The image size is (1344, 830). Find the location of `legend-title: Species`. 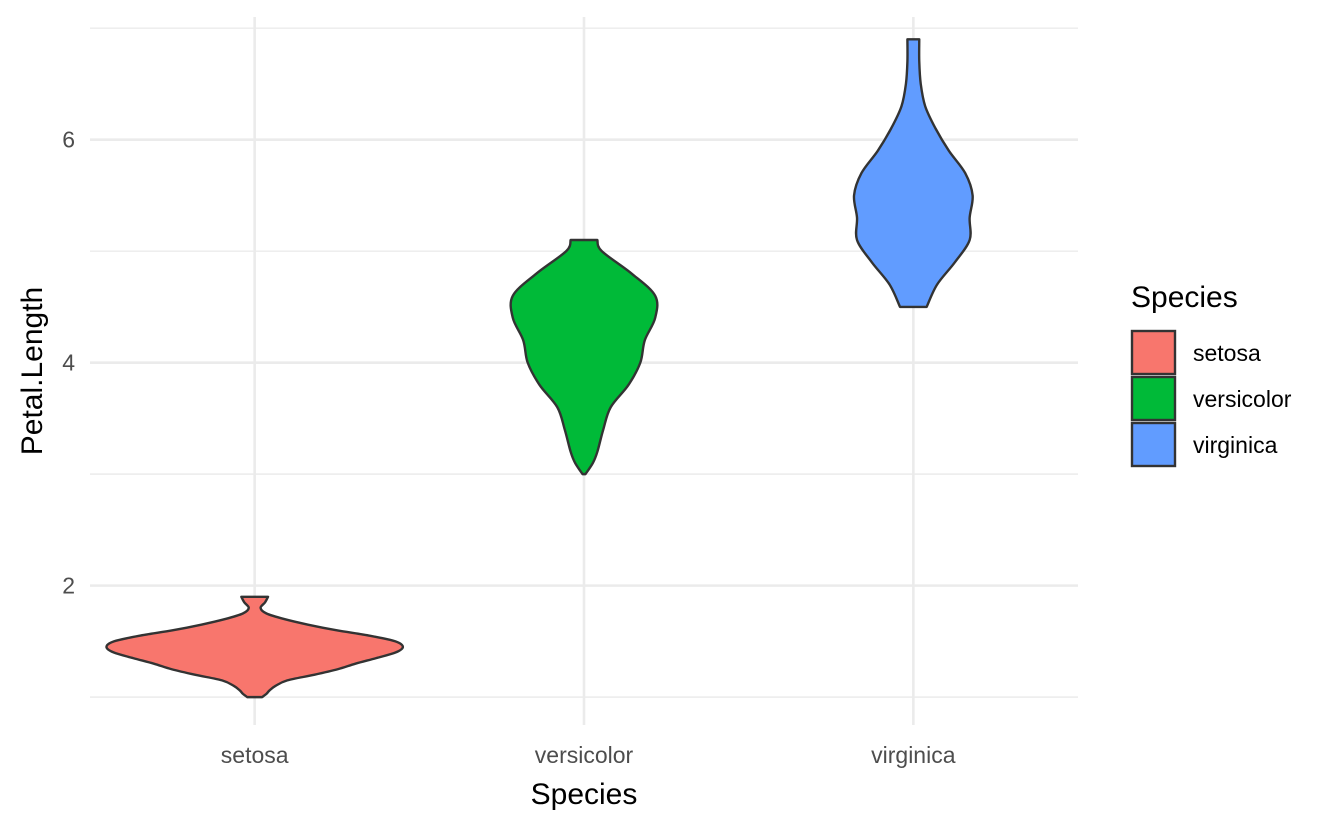

legend-title: Species is located at coordinates (1184, 297).